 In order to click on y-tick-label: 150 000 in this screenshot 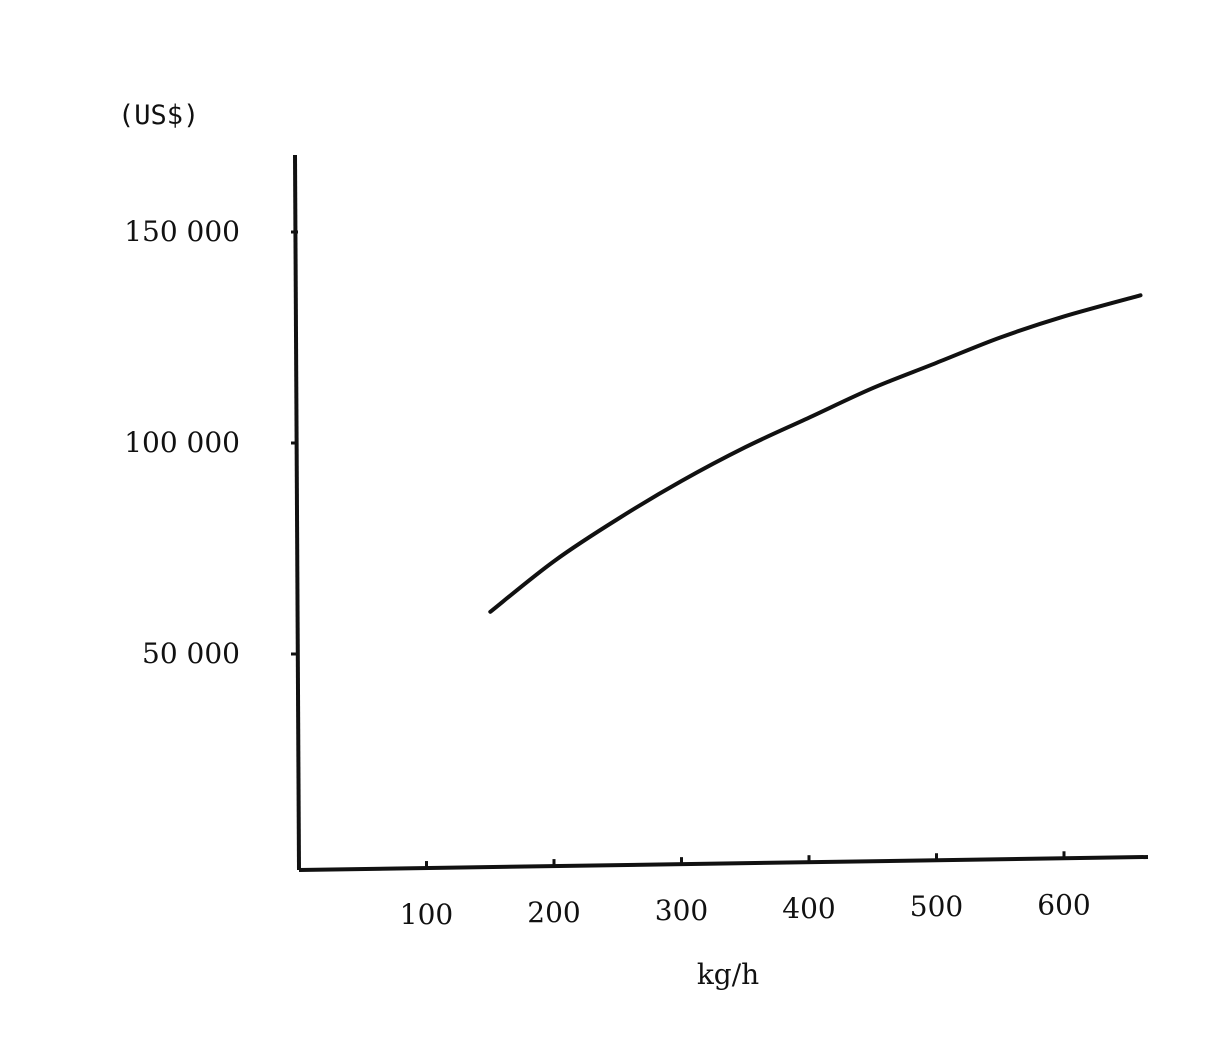, I will do `click(182, 231)`.